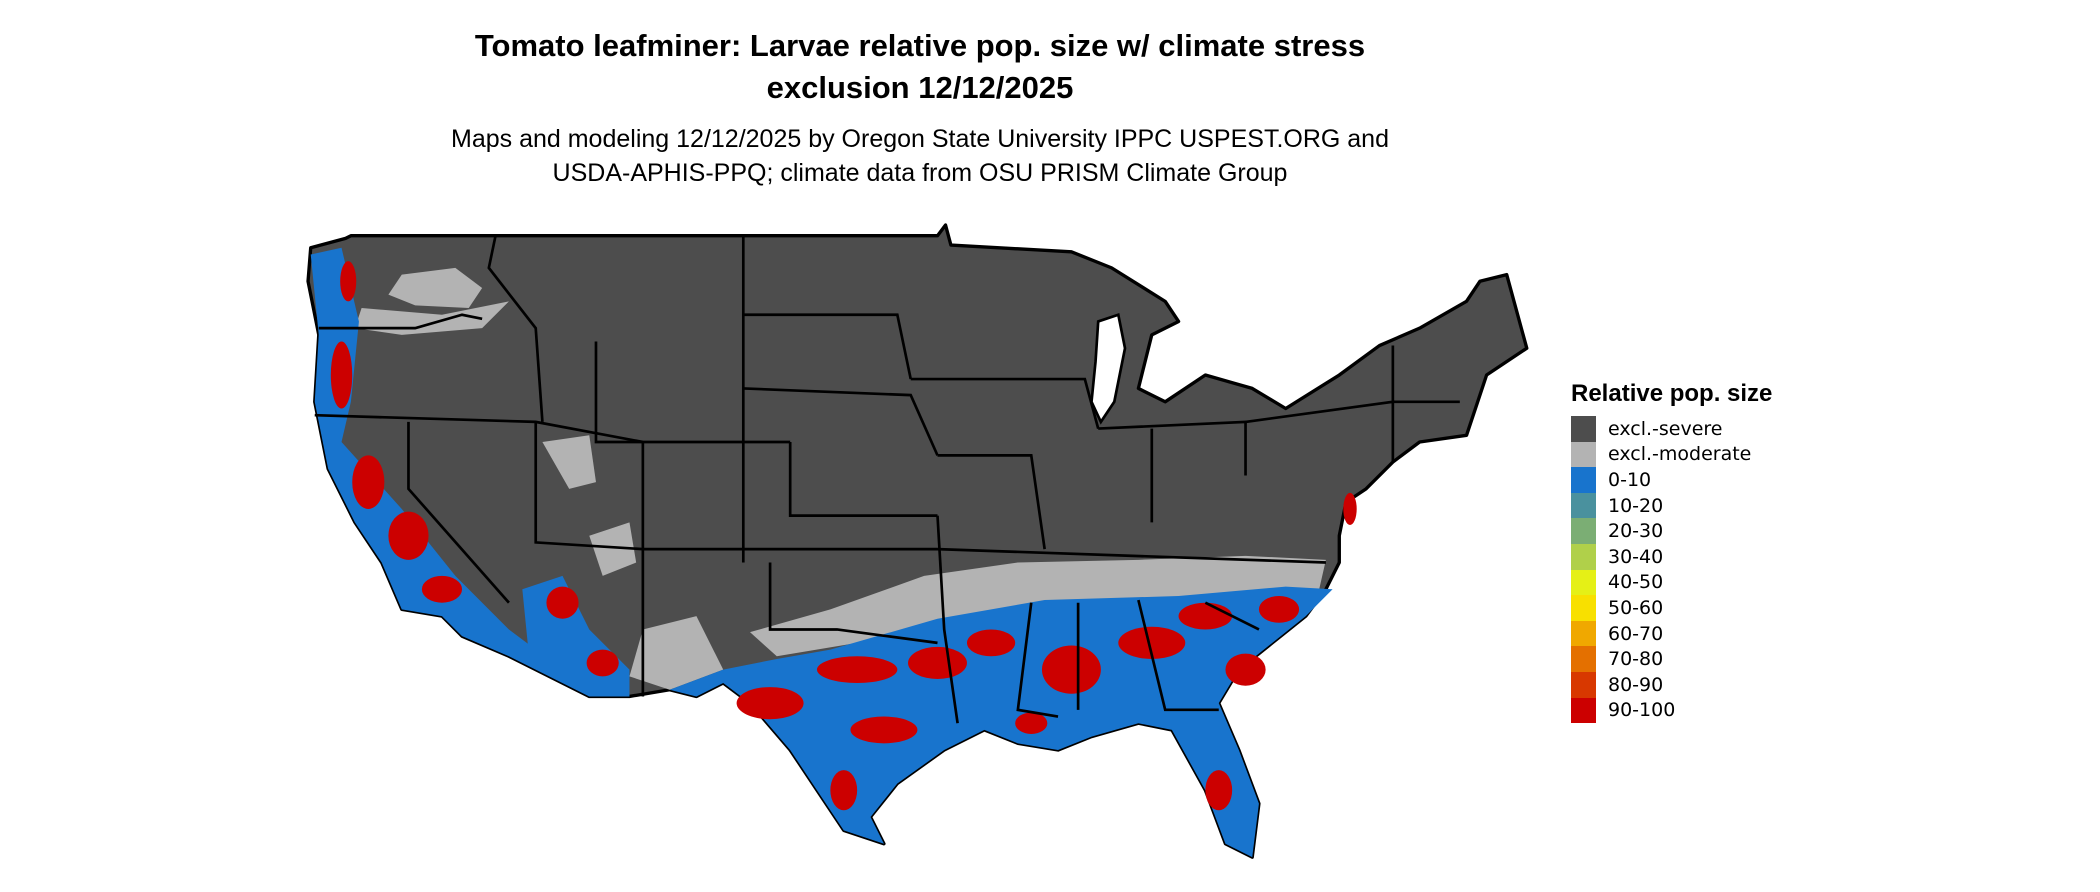  I want to click on legend-item: 90-100, so click(1671, 710).